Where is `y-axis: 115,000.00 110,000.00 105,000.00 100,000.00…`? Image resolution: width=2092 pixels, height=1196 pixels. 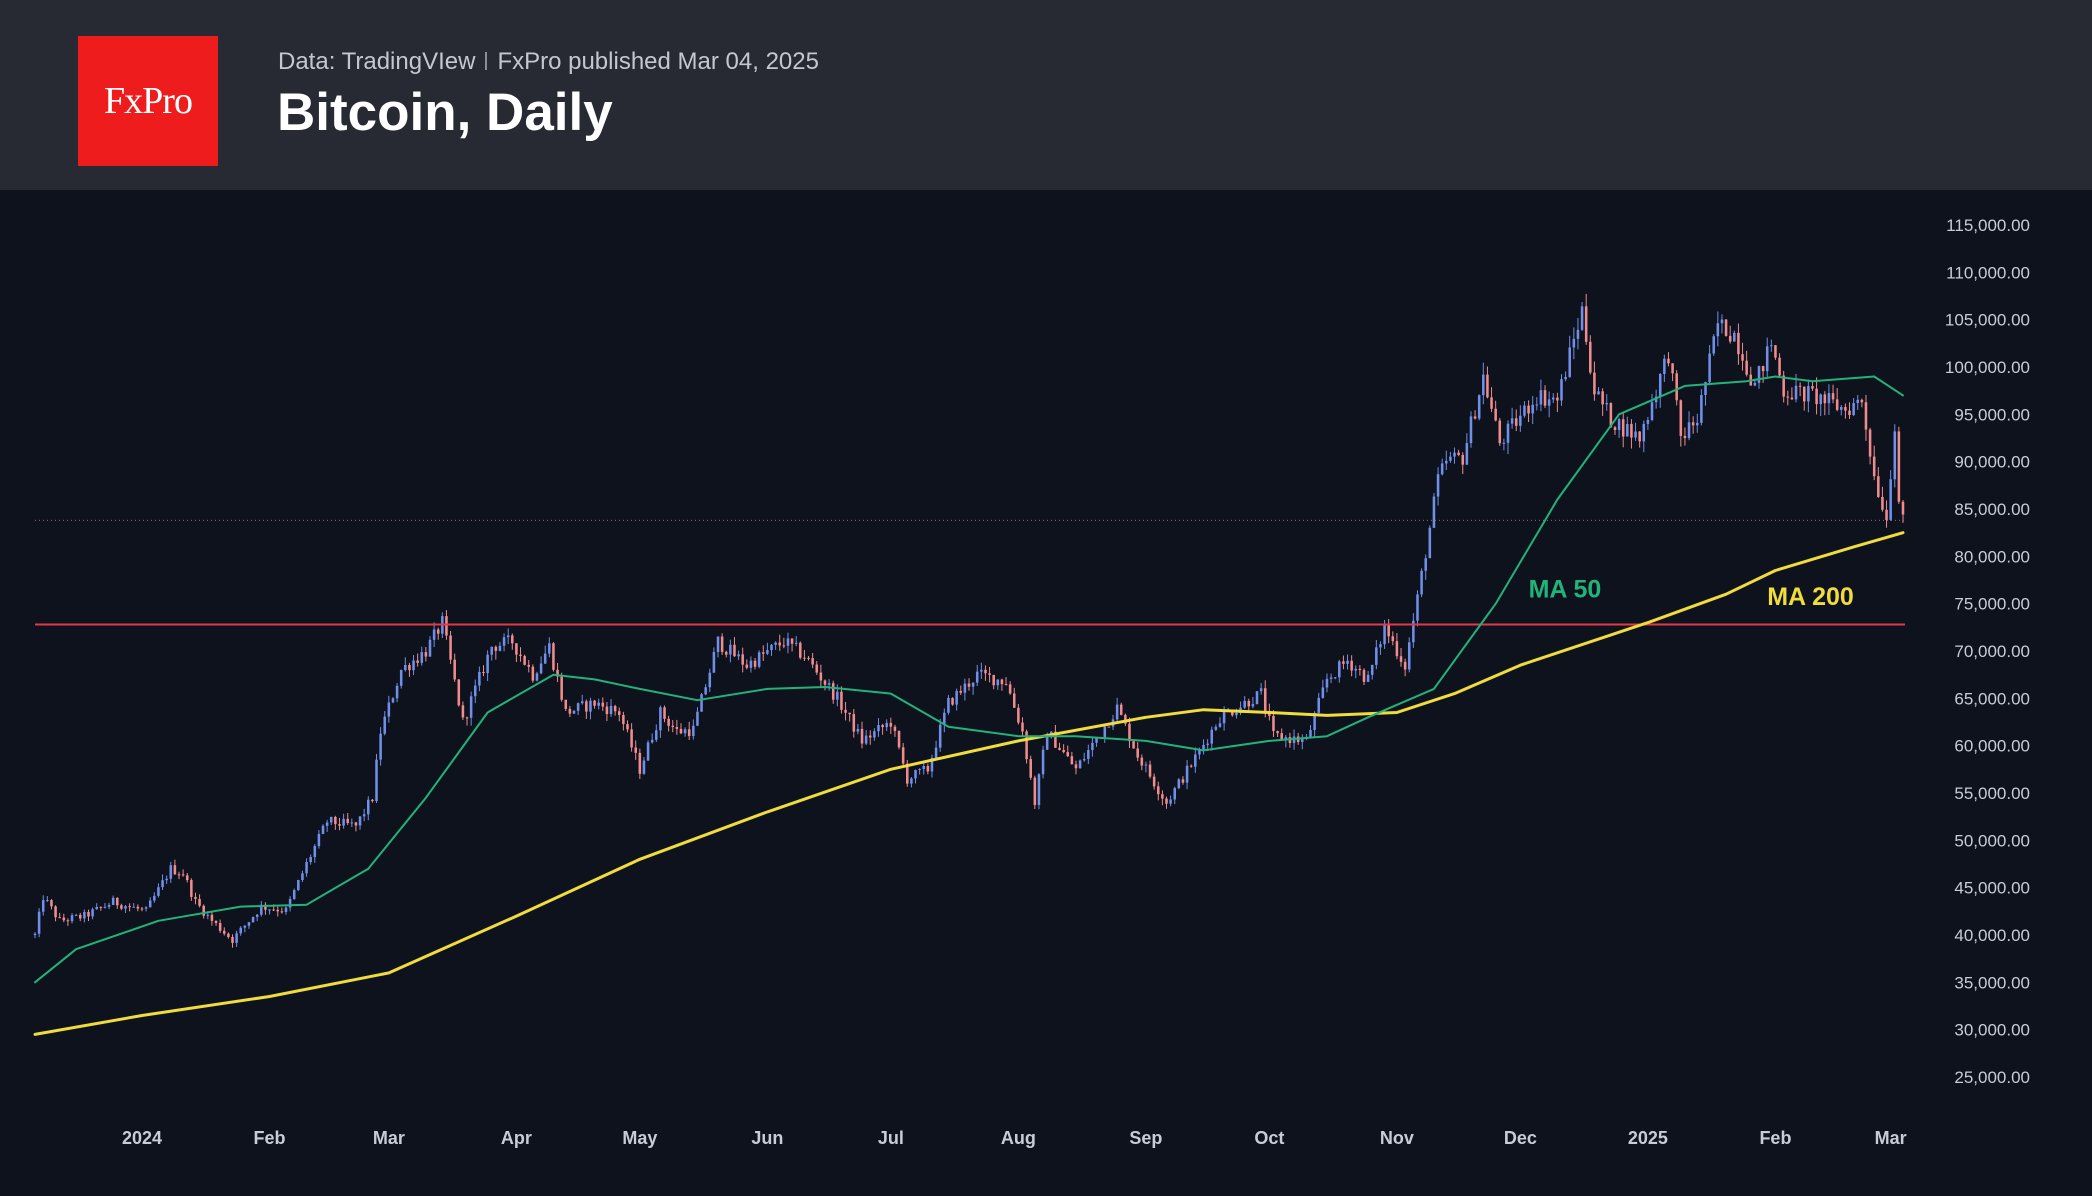
y-axis: 115,000.00 110,000.00 105,000.00 100,000.00… is located at coordinates (1987, 651).